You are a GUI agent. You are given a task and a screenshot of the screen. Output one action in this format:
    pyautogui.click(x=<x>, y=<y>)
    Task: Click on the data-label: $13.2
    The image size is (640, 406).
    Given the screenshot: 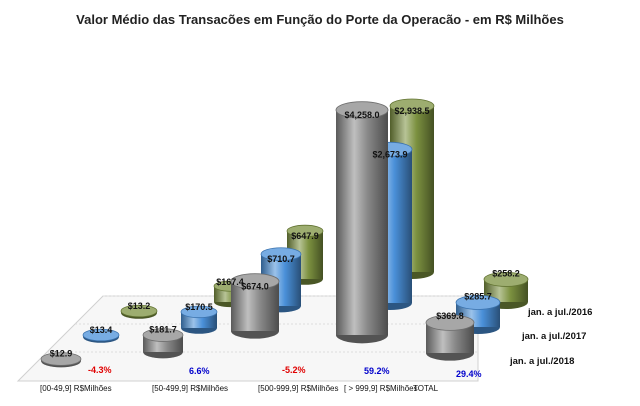 What is the action you would take?
    pyautogui.click(x=139, y=306)
    